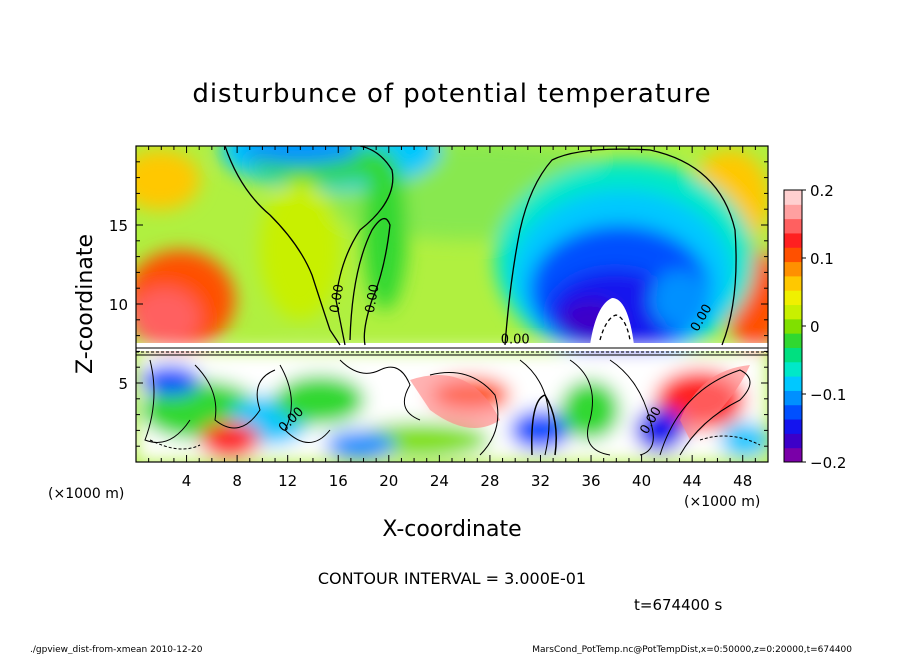  What do you see at coordinates (540, 481) in the screenshot?
I see `x-tick-label: 32` at bounding box center [540, 481].